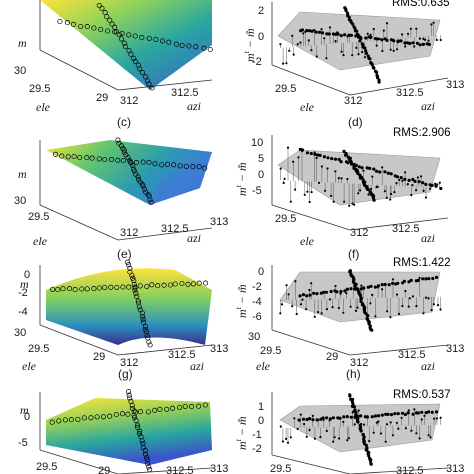 Image resolution: width=474 pixels, height=474 pixels. I want to click on y-tick-f-1: 30, so click(254, 337).